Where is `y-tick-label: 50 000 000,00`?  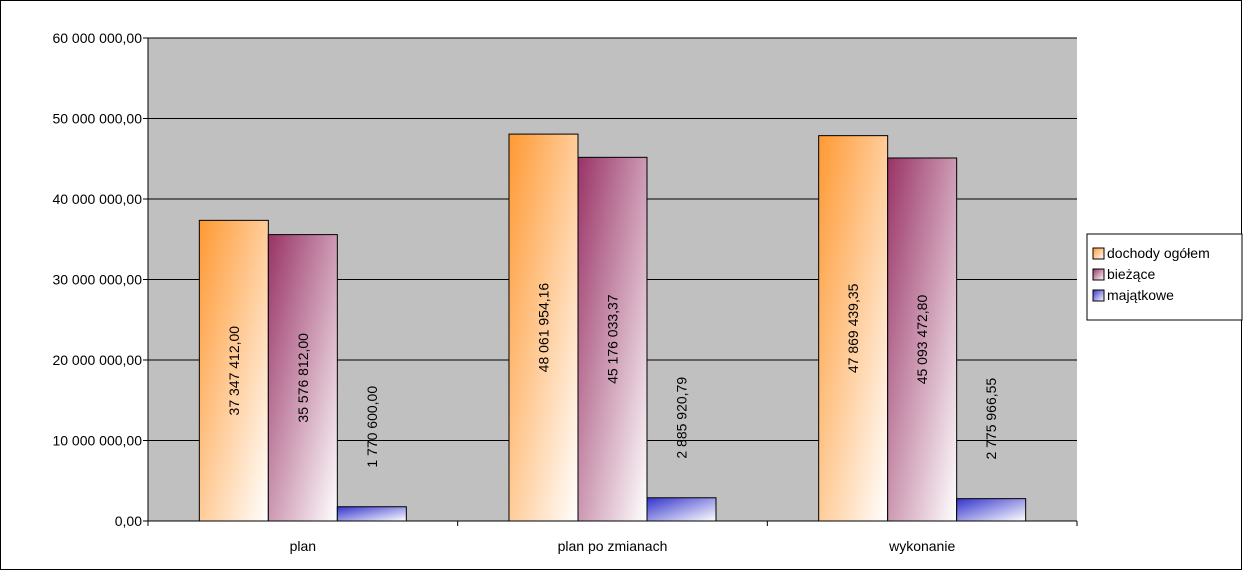 y-tick-label: 50 000 000,00 is located at coordinates (97, 119).